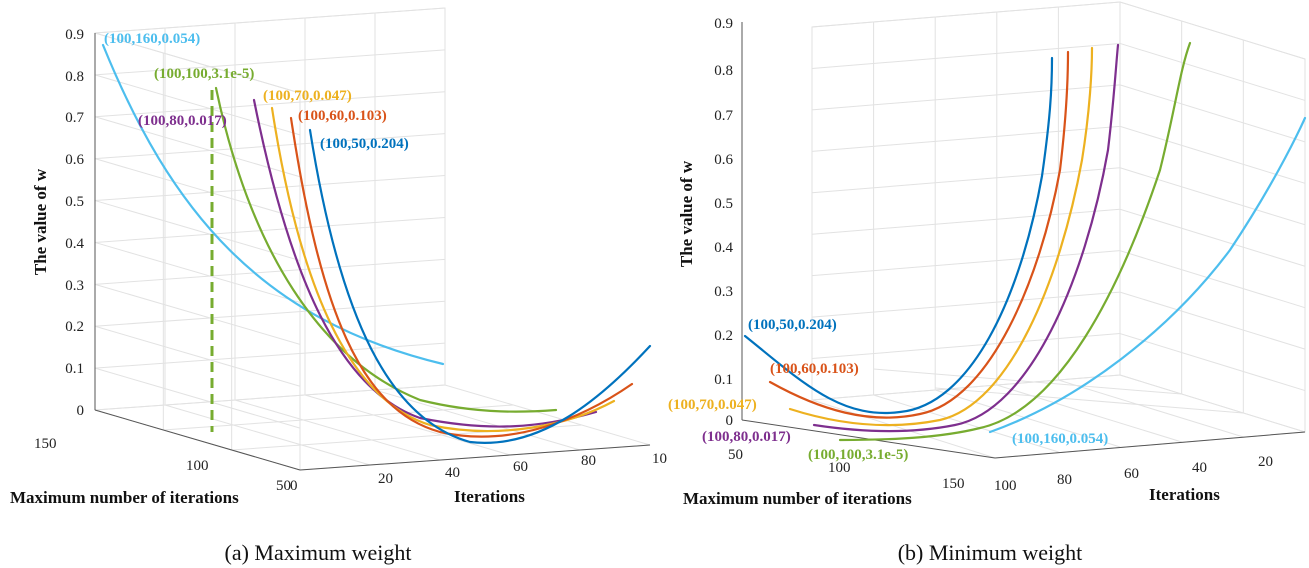  I want to click on panel-a-floor, so click(372, 427).